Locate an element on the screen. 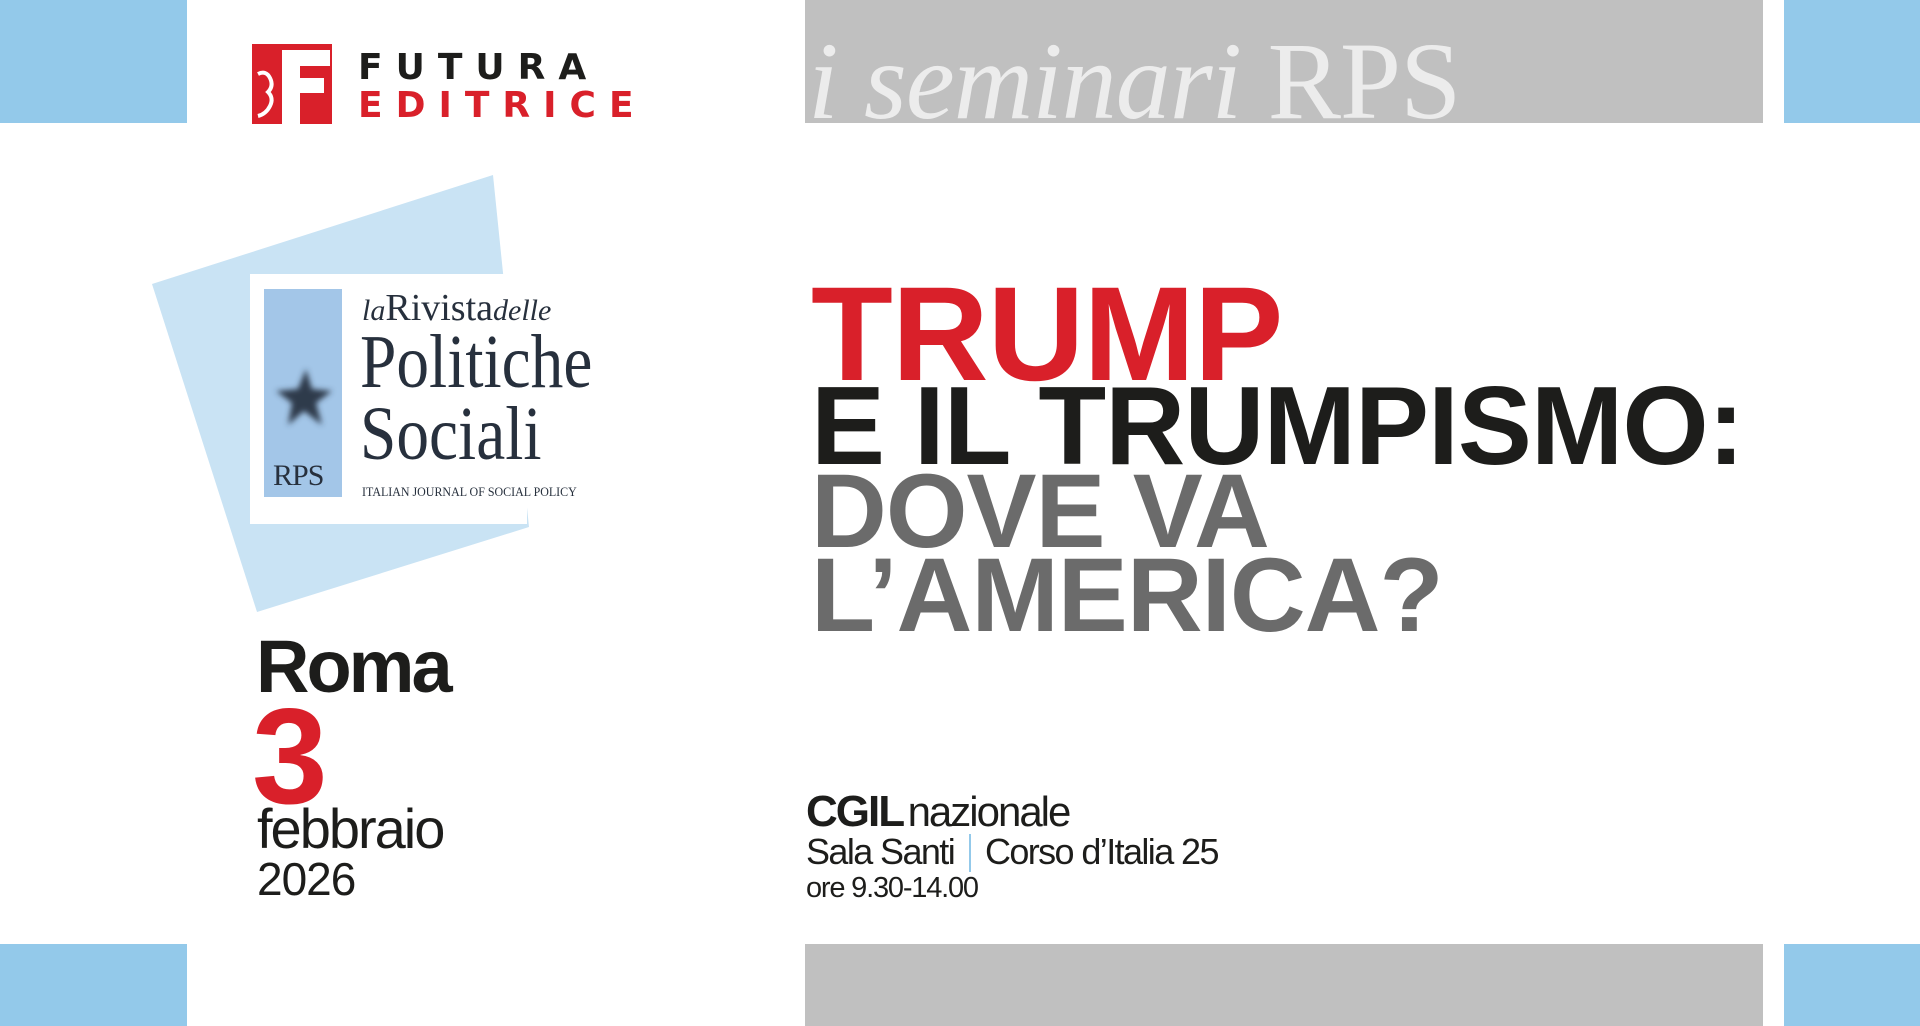  journal-abbr: RPS is located at coordinates (298, 475).